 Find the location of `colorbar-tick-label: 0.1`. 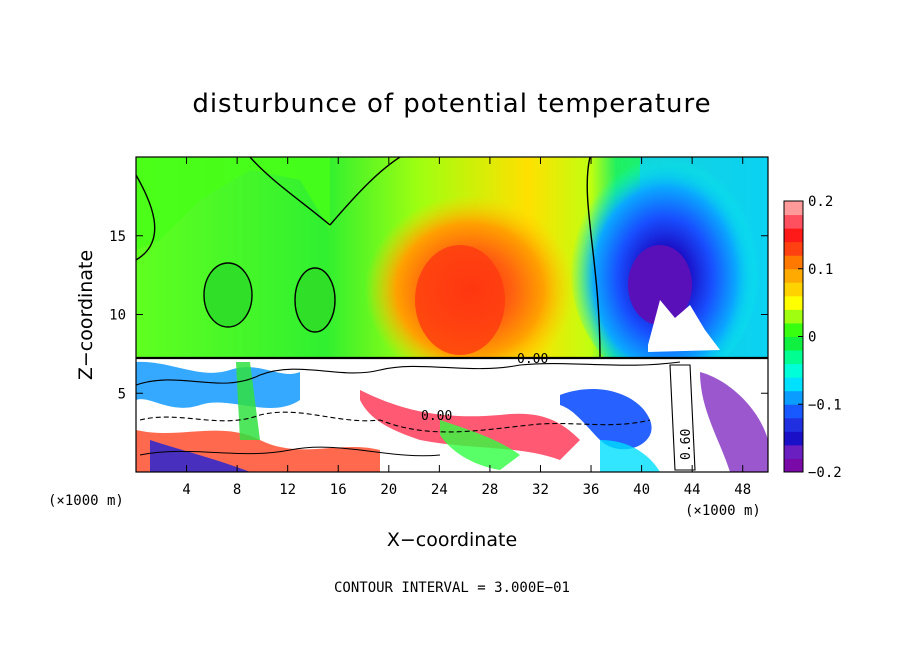

colorbar-tick-label: 0.1 is located at coordinates (820, 270).